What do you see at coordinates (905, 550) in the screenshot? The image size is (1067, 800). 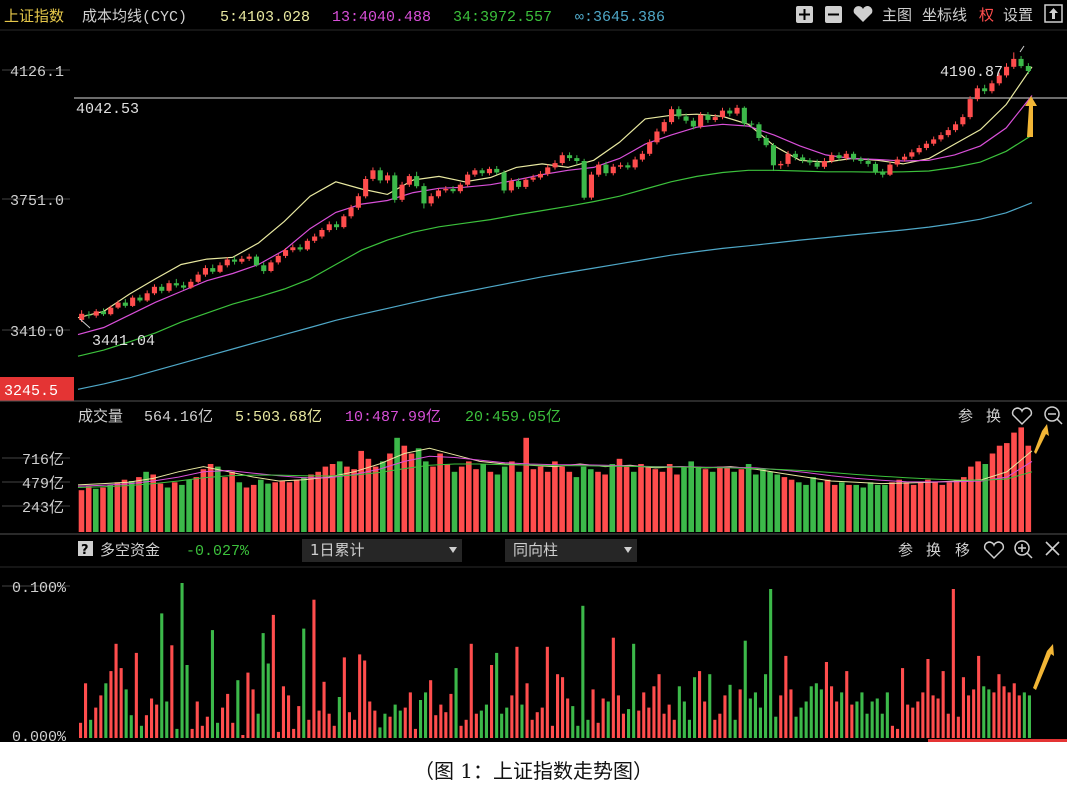 I see `fund-param-button: 参` at bounding box center [905, 550].